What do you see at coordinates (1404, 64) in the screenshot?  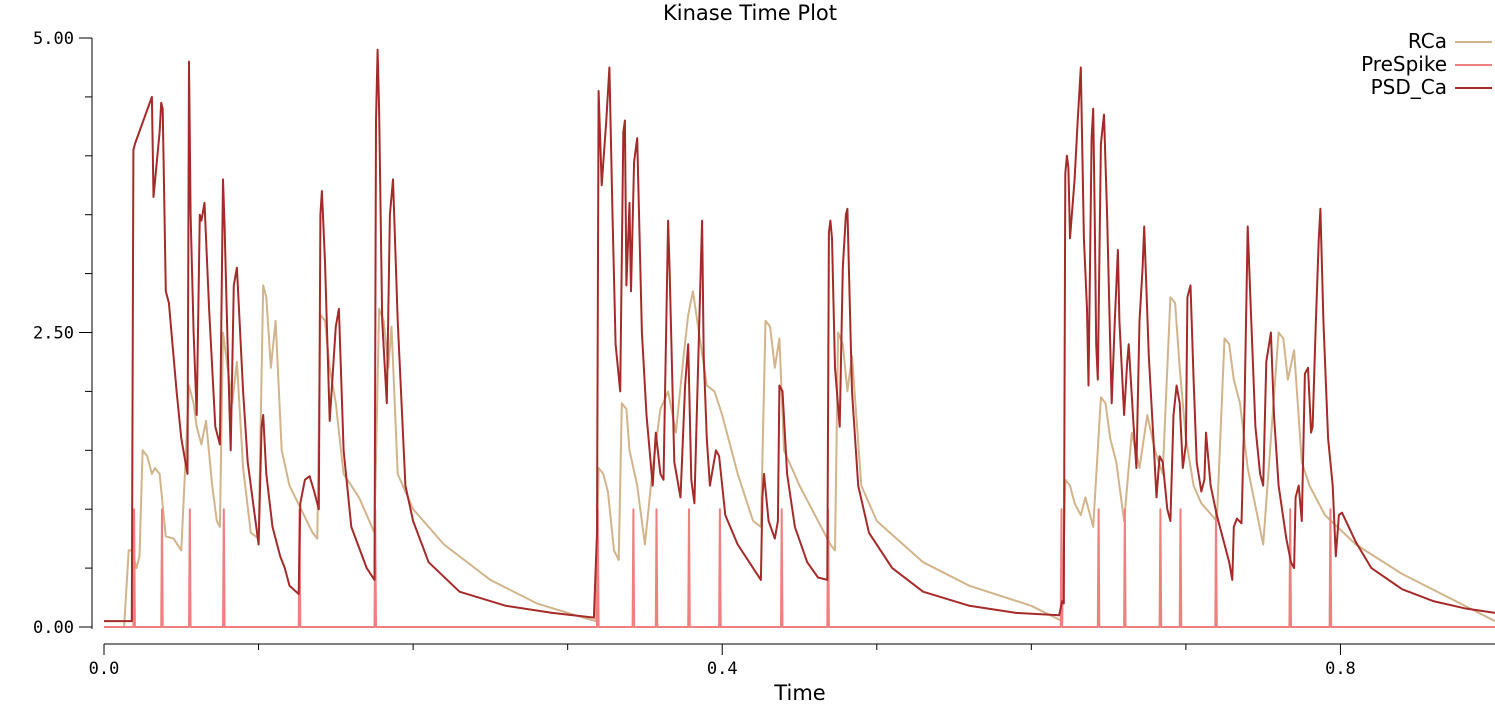 I see `legend-label-prespike: PreSpike` at bounding box center [1404, 64].